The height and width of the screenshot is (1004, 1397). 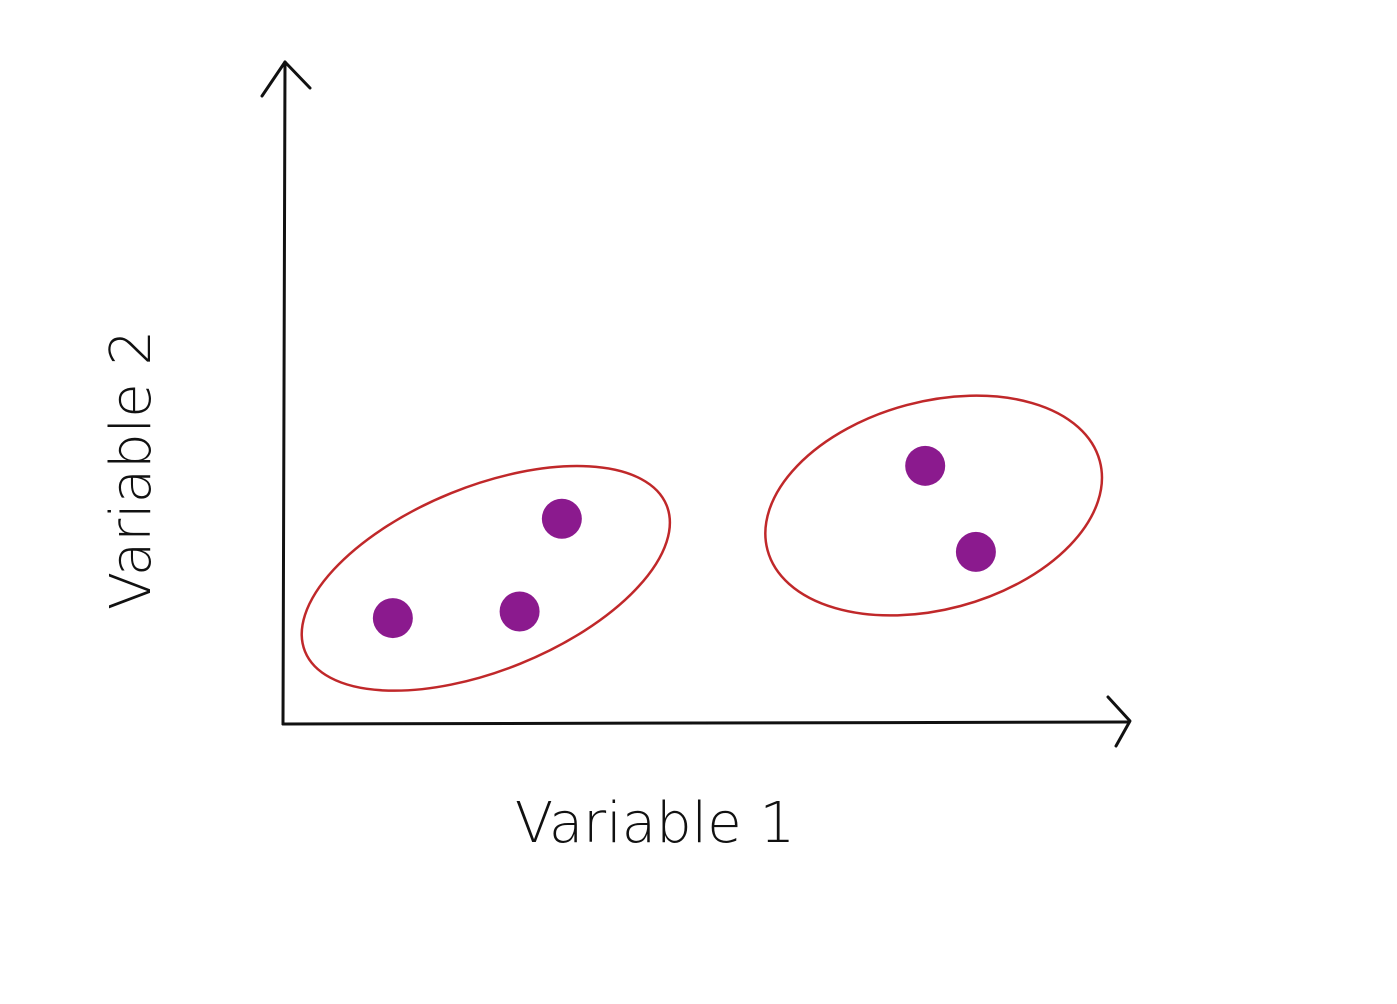 What do you see at coordinates (655, 823) in the screenshot?
I see `x-axis-label: Variable 1` at bounding box center [655, 823].